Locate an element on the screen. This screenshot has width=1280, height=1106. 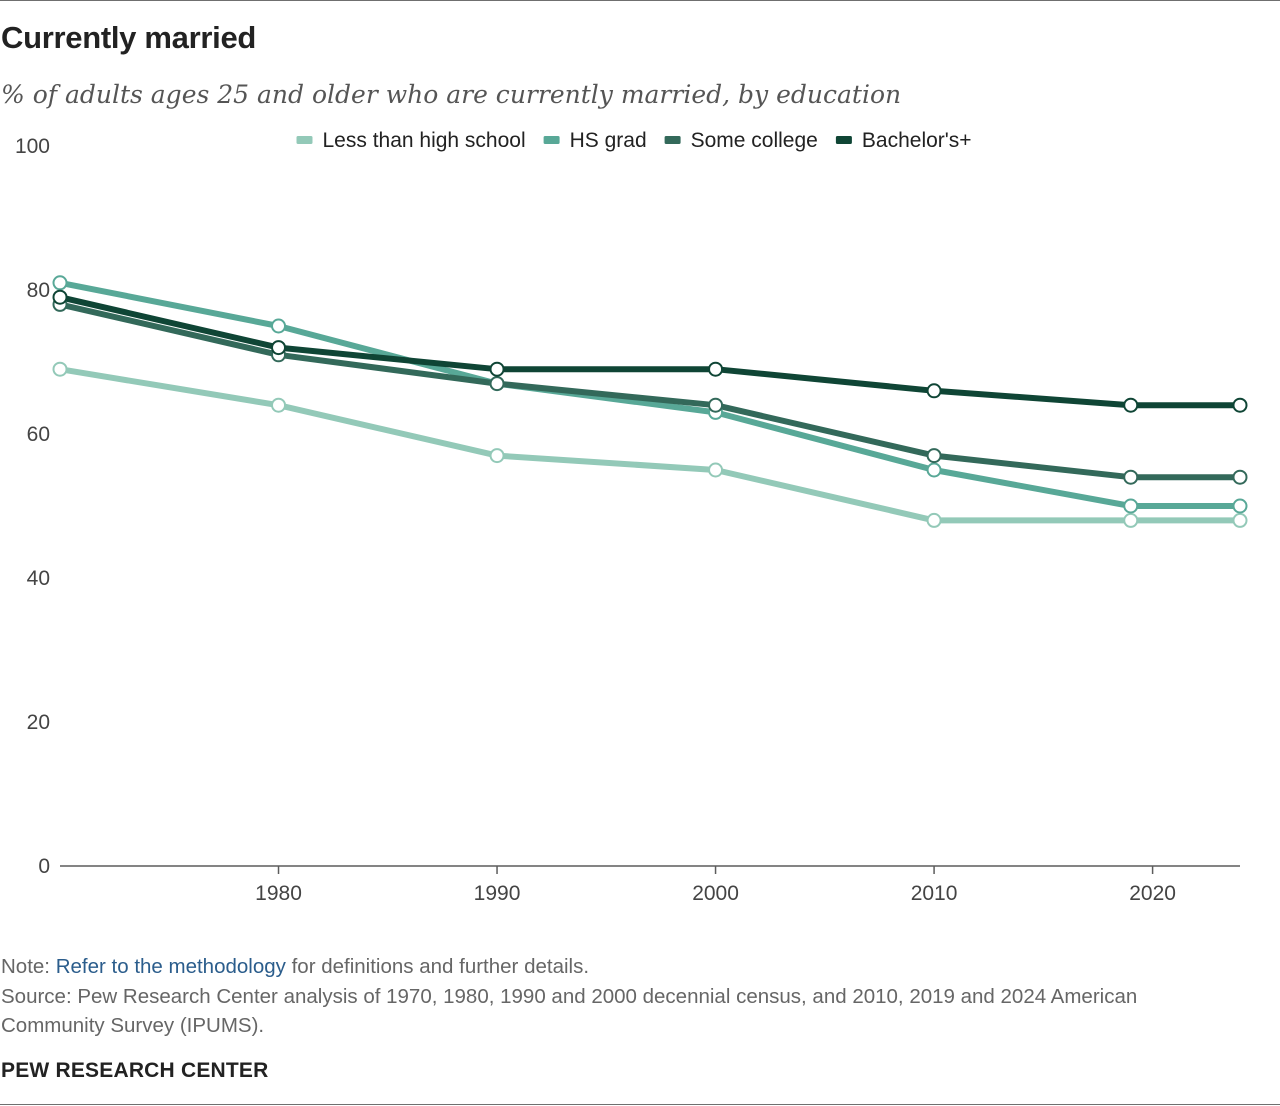
x-tick-label-1980: 1980 is located at coordinates (278, 893).